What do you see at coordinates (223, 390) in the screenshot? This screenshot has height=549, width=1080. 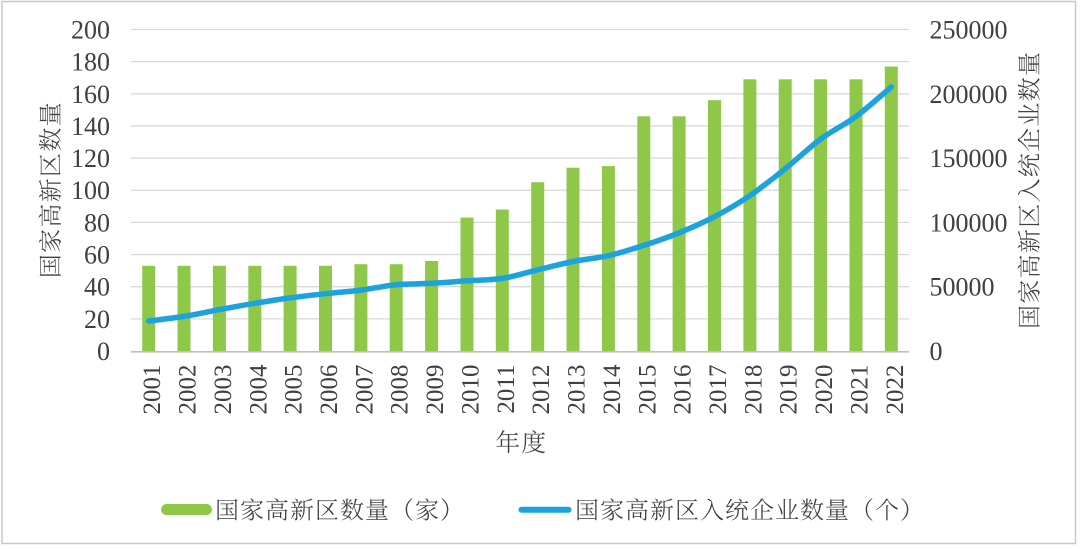 I see `svg-text: 2003` at bounding box center [223, 390].